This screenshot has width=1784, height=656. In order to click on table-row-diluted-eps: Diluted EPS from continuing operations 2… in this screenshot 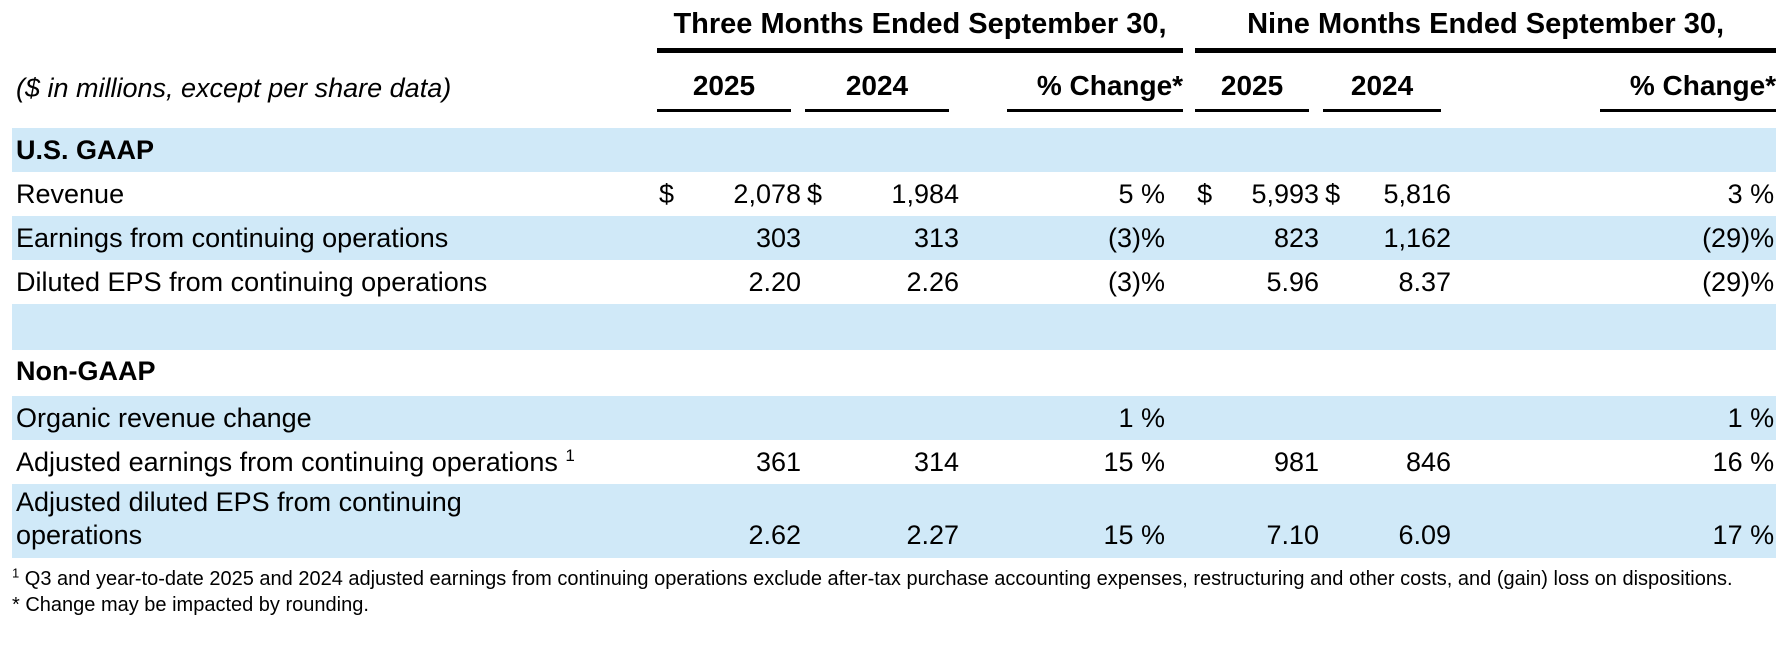, I will do `click(894, 282)`.